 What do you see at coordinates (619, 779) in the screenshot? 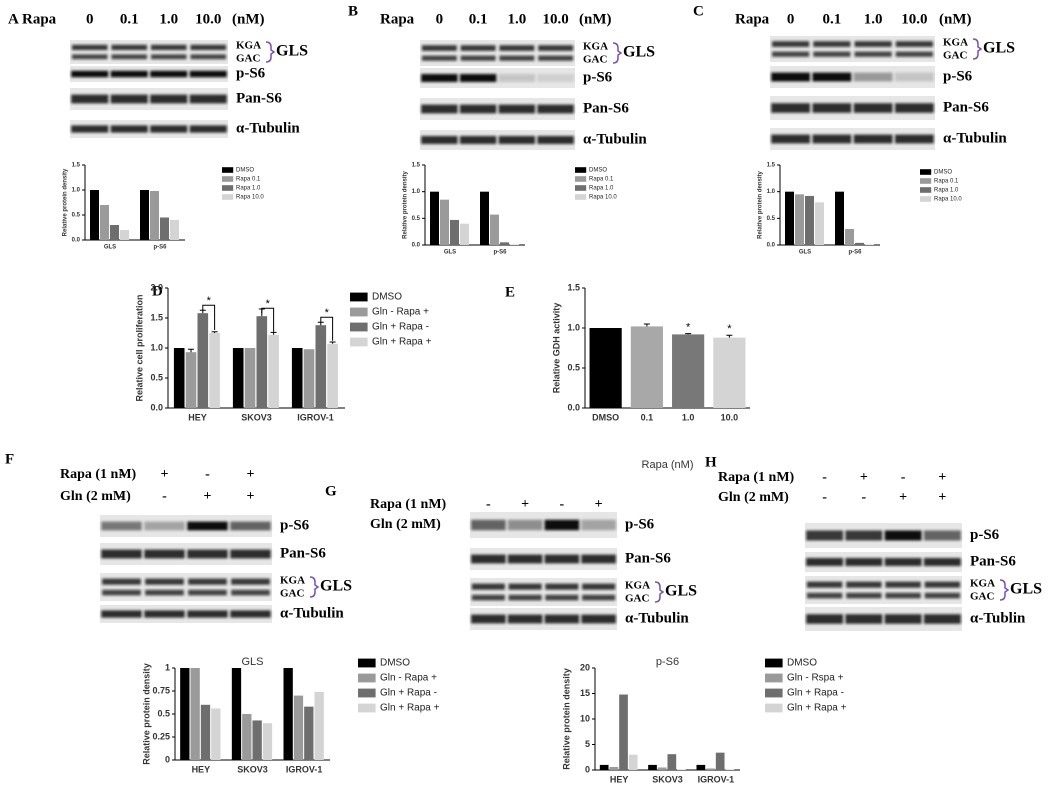
I see `x-tick-label: HEY` at bounding box center [619, 779].